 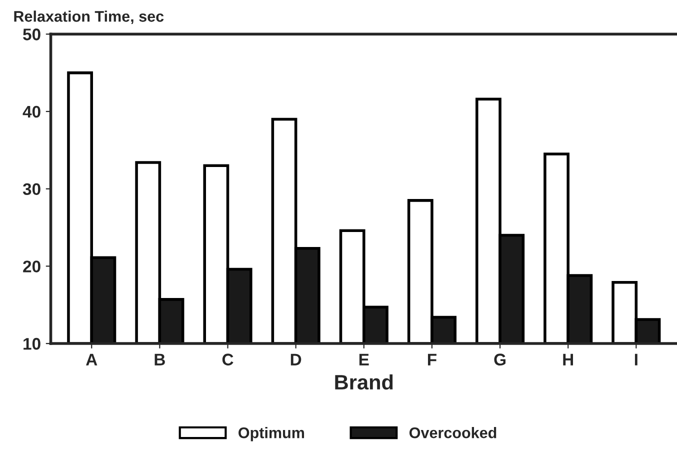 What do you see at coordinates (500, 360) in the screenshot?
I see `x-tick-label: G` at bounding box center [500, 360].